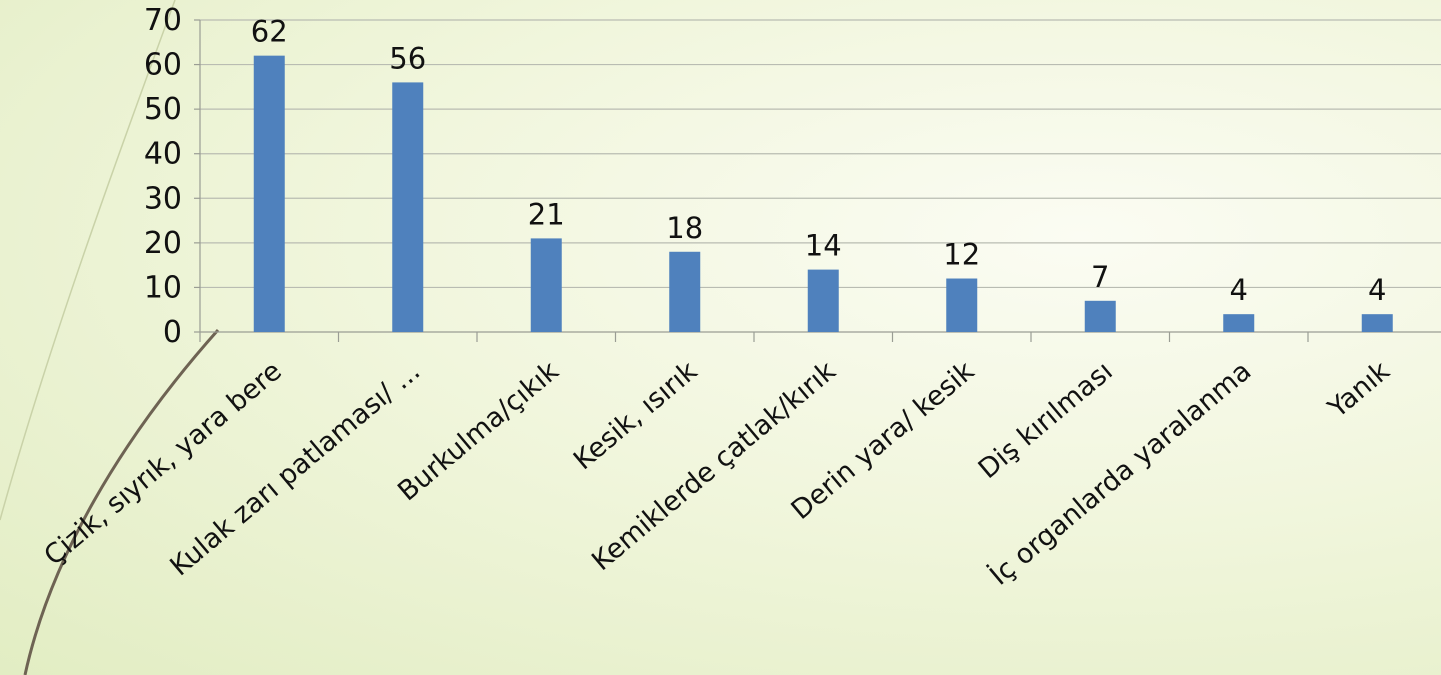 The width and height of the screenshot is (1441, 675). What do you see at coordinates (1359, 389) in the screenshot?
I see `category-label: Yanık` at bounding box center [1359, 389].